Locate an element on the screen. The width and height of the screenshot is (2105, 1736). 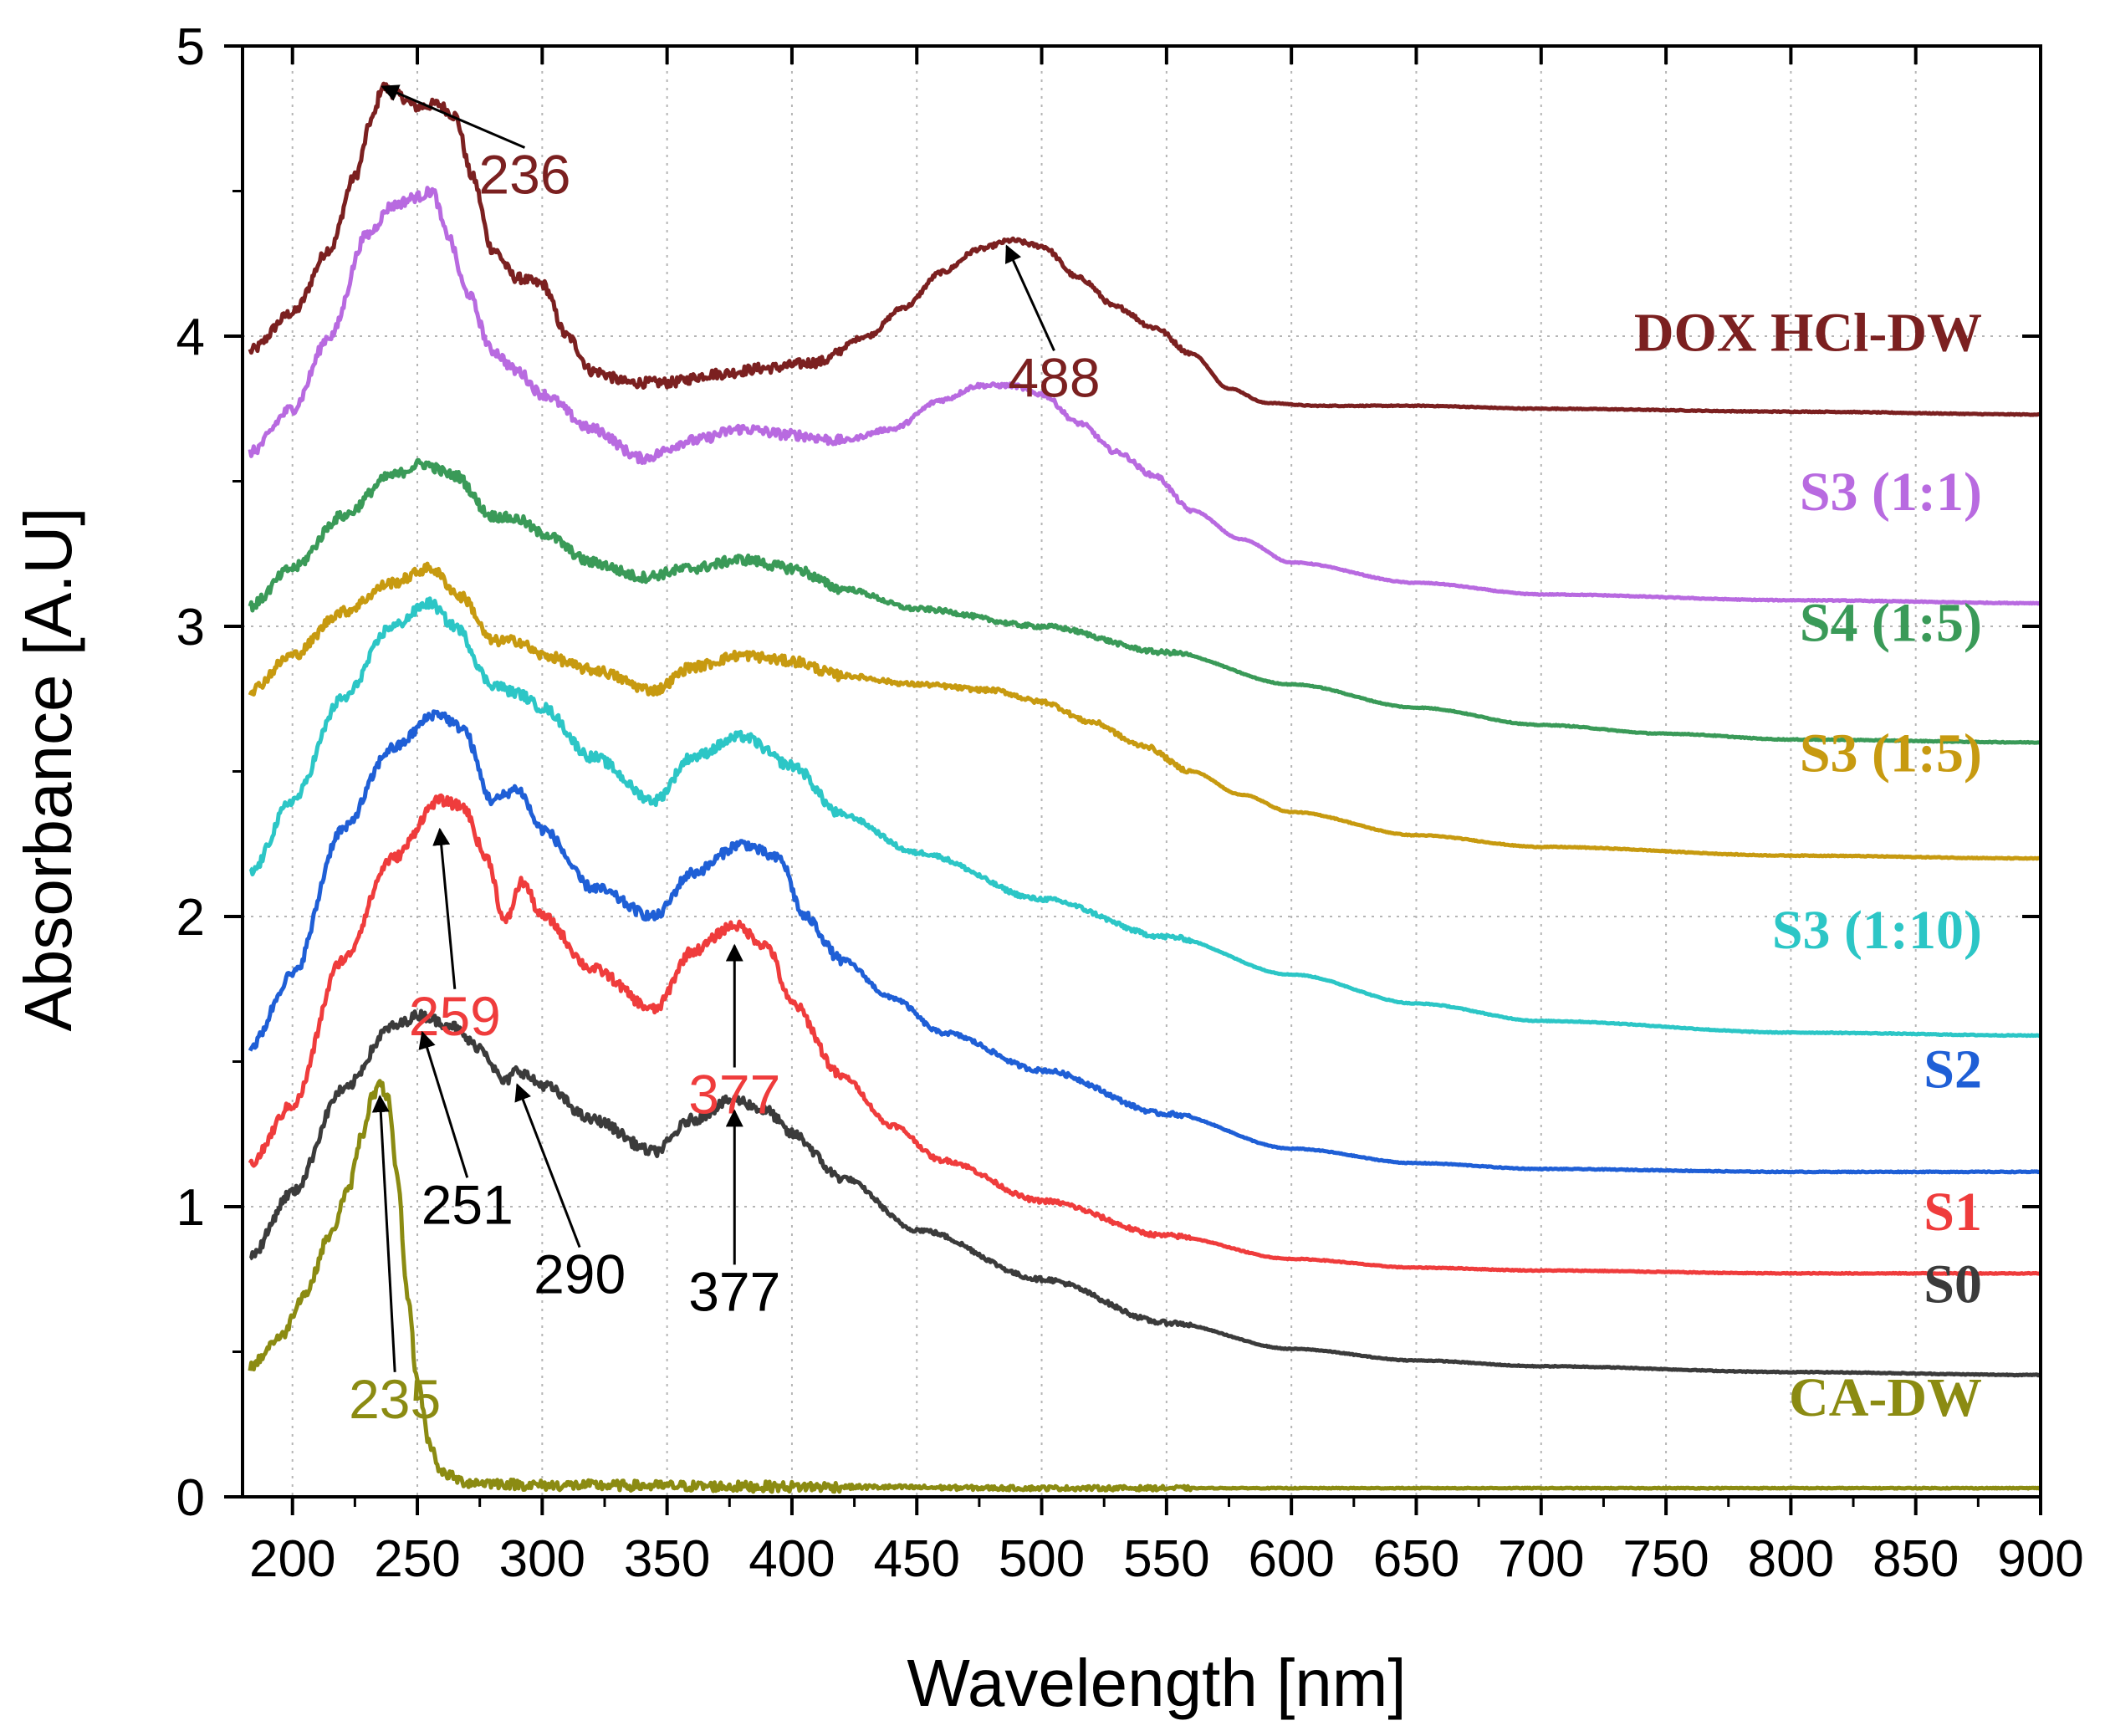
series-label-3: S3 (1:5) is located at coordinates (1891, 753).